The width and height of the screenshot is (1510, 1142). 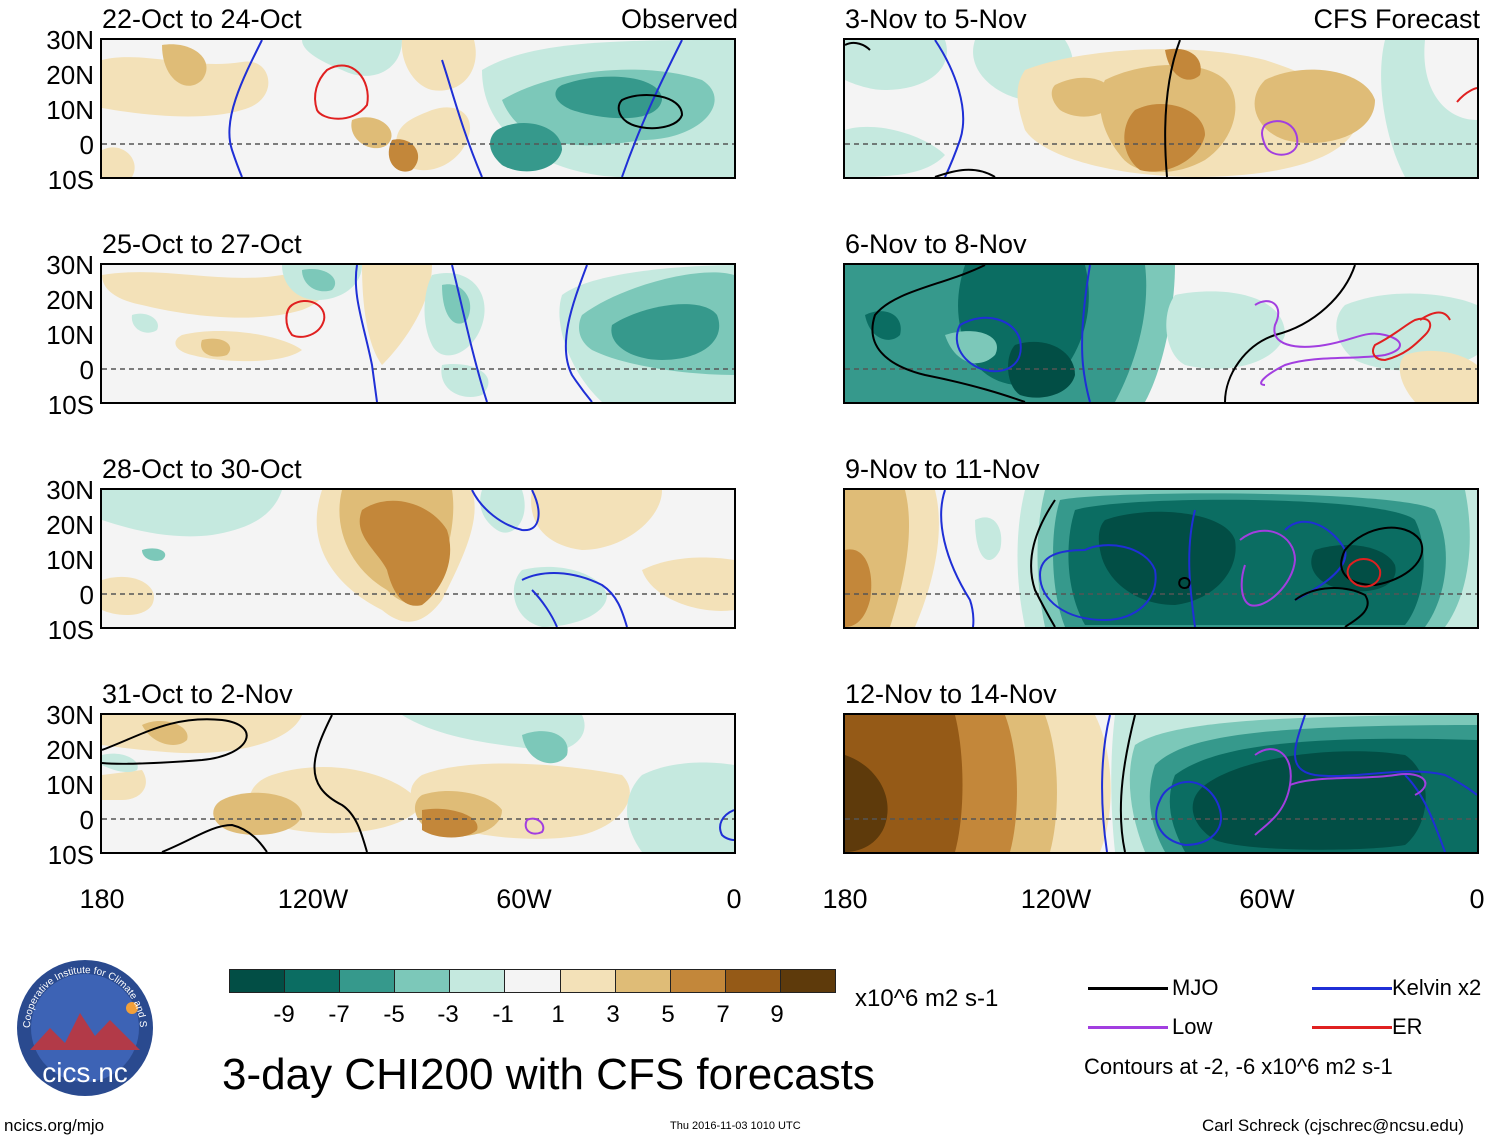 What do you see at coordinates (942, 469) in the screenshot?
I see `panel-title-7: 9-Nov to 11-Nov` at bounding box center [942, 469].